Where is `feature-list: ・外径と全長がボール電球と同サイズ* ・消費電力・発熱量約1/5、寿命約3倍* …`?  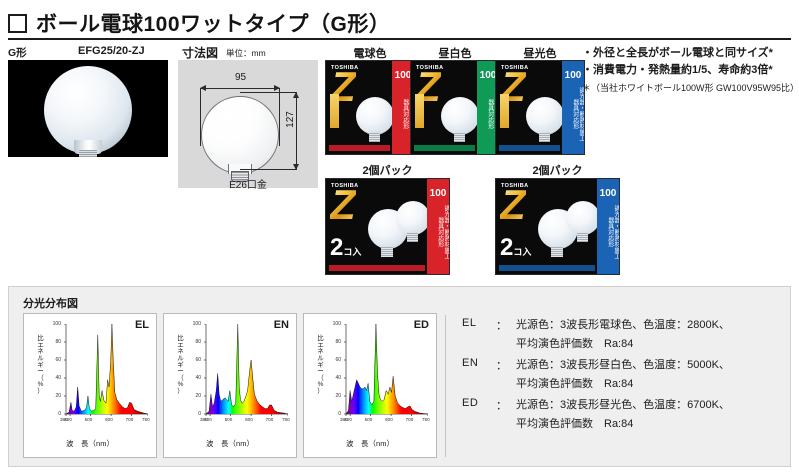
feature-list: ・外径と全長がボール電球と同サイズ* ・消費電力・発熱量約1/5、寿命約3倍* … is located at coordinates (690, 69).